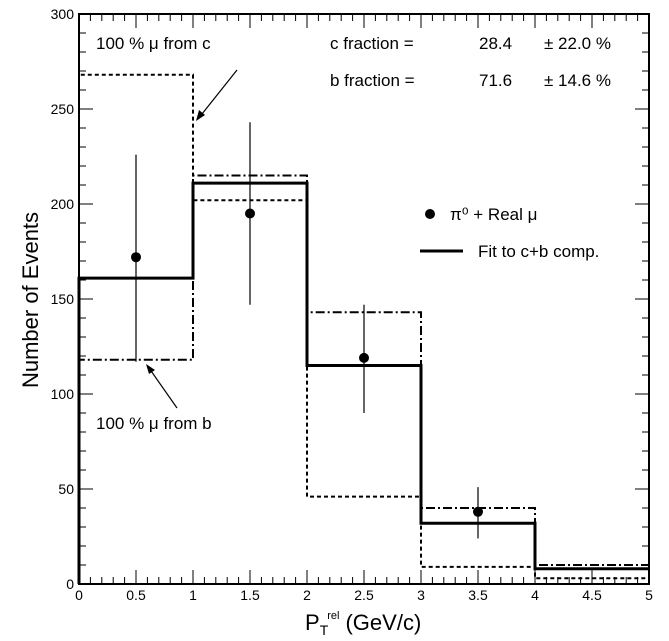 The width and height of the screenshot is (669, 641). What do you see at coordinates (250, 595) in the screenshot?
I see `x-tick-label: 1.5` at bounding box center [250, 595].